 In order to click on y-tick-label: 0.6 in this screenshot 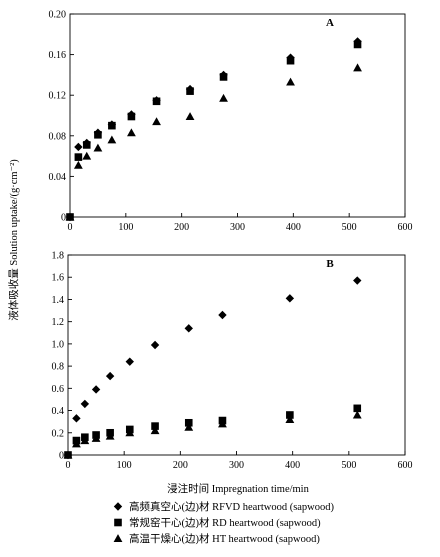, I will do `click(58, 389)`.